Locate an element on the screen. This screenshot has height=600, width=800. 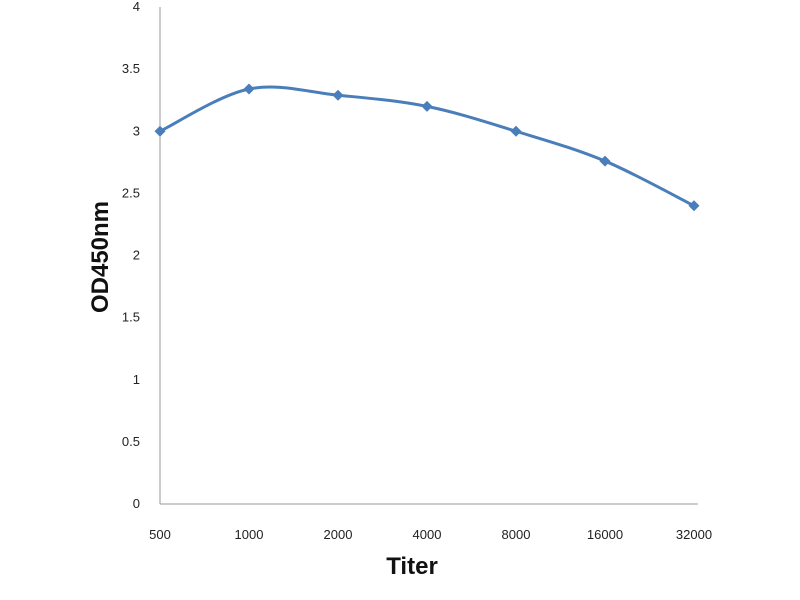
y-tick-label: 2.5 is located at coordinates (131, 192).